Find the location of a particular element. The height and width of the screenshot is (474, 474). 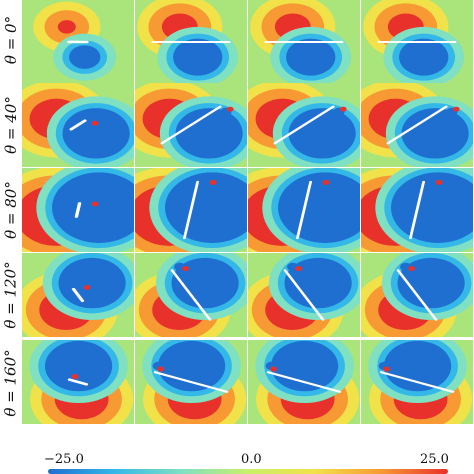

row-label-theta-160: θ = 160° is located at coordinates (11, 383).